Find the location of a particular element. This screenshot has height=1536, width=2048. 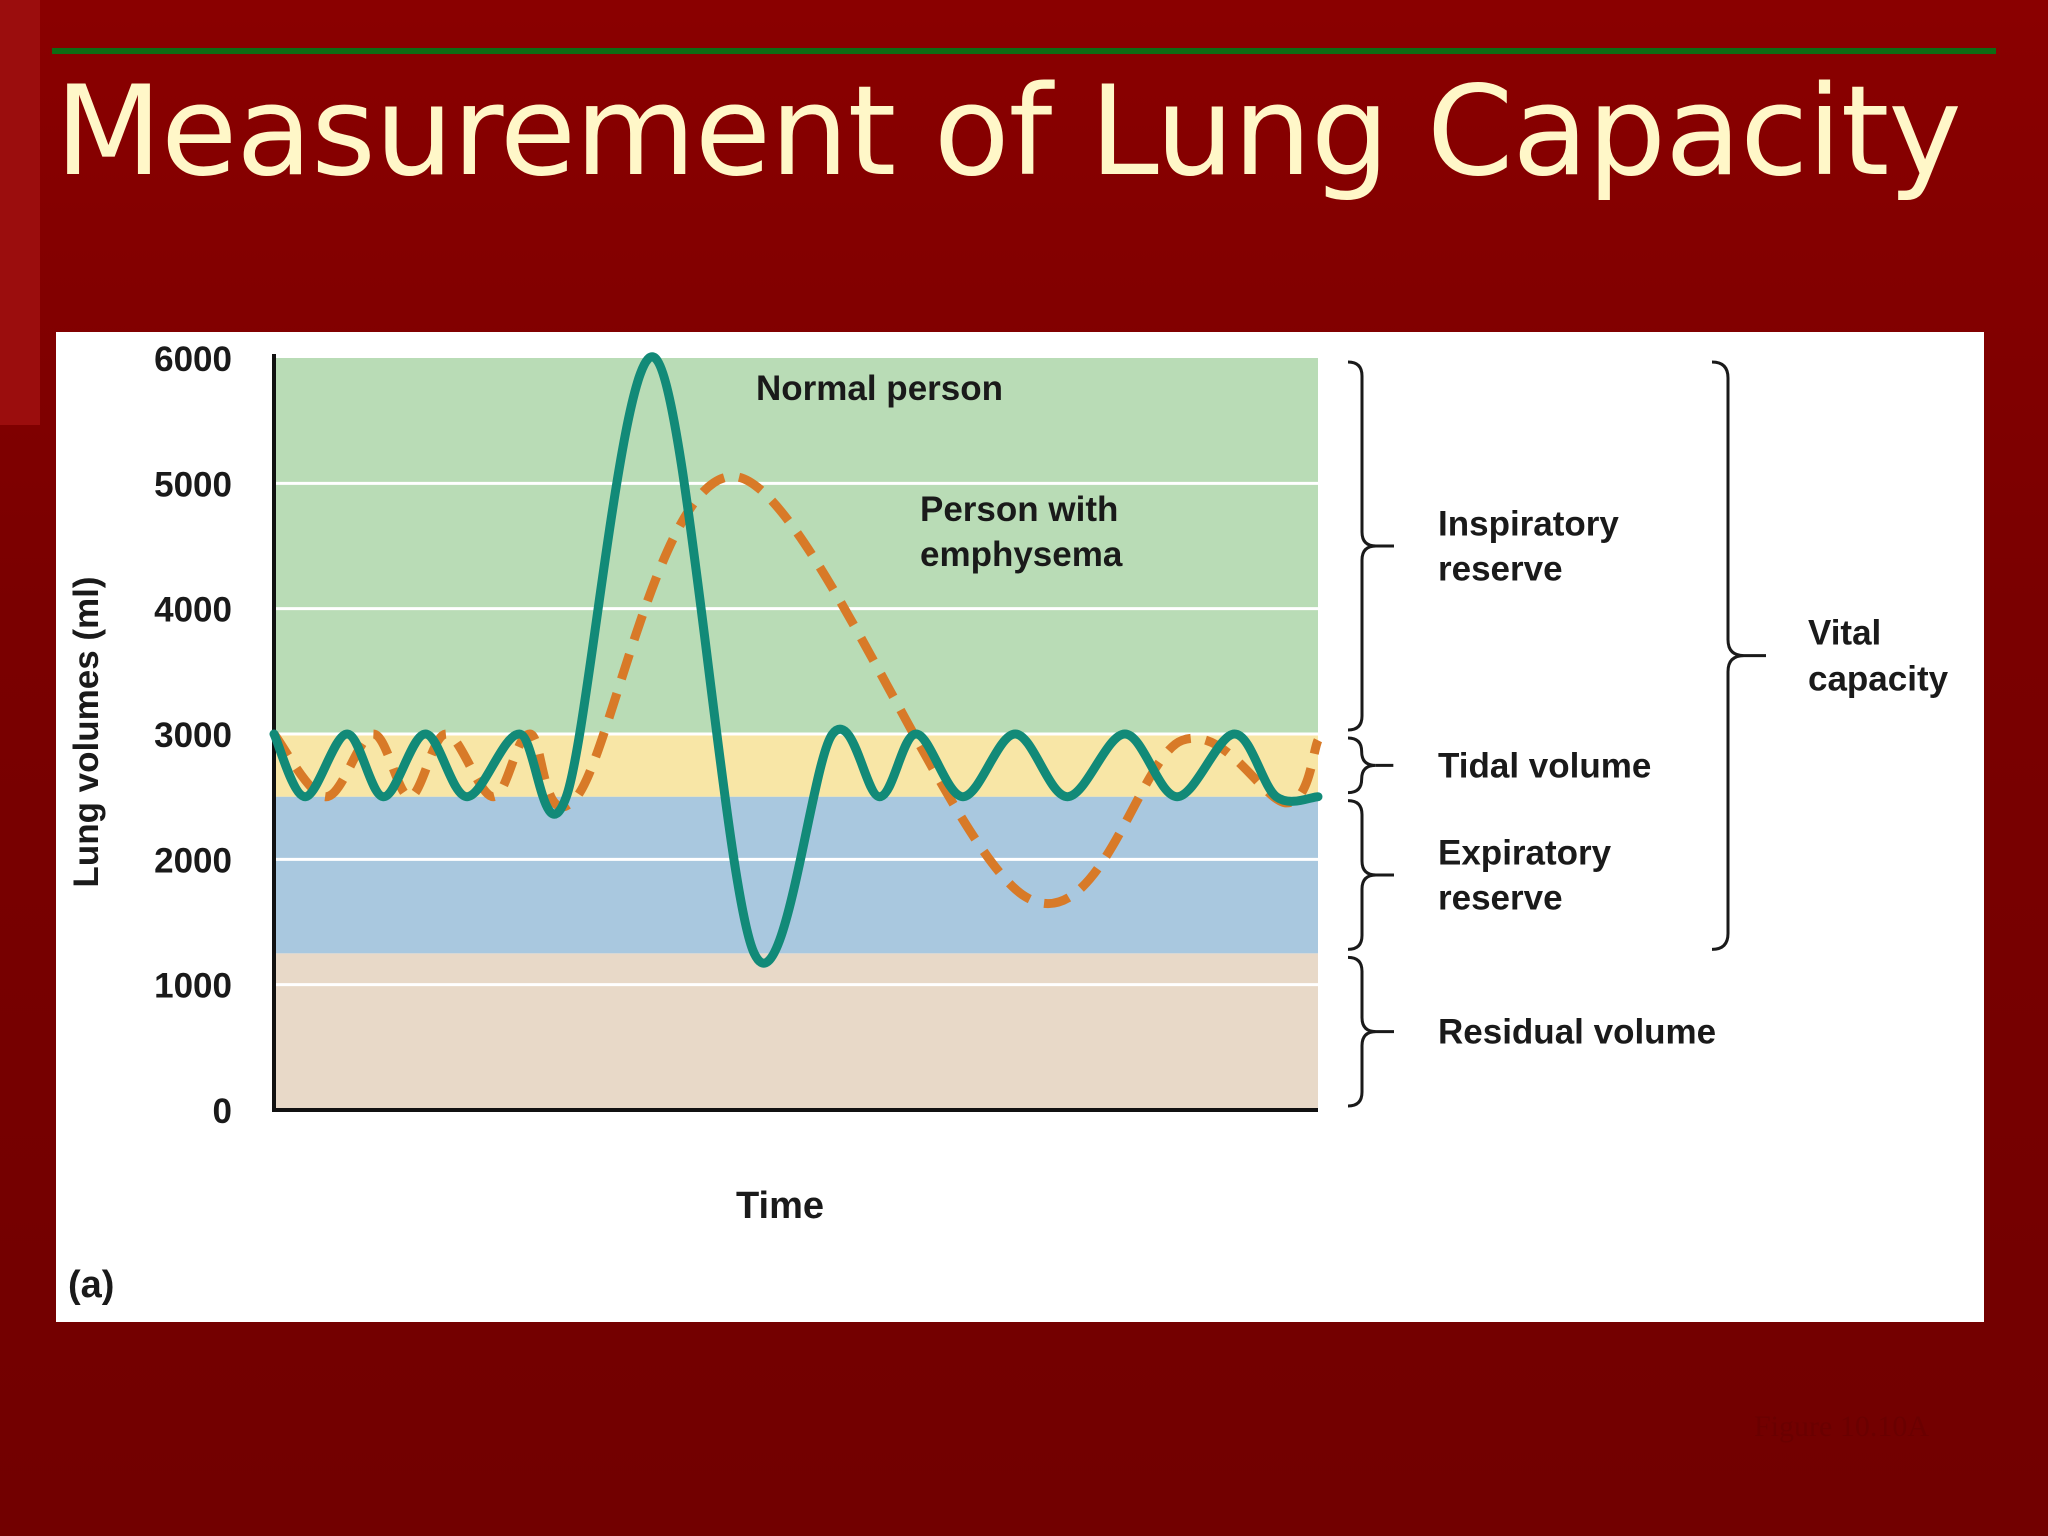

bracket-expiratory-reserve-brace is located at coordinates (1362, 875).